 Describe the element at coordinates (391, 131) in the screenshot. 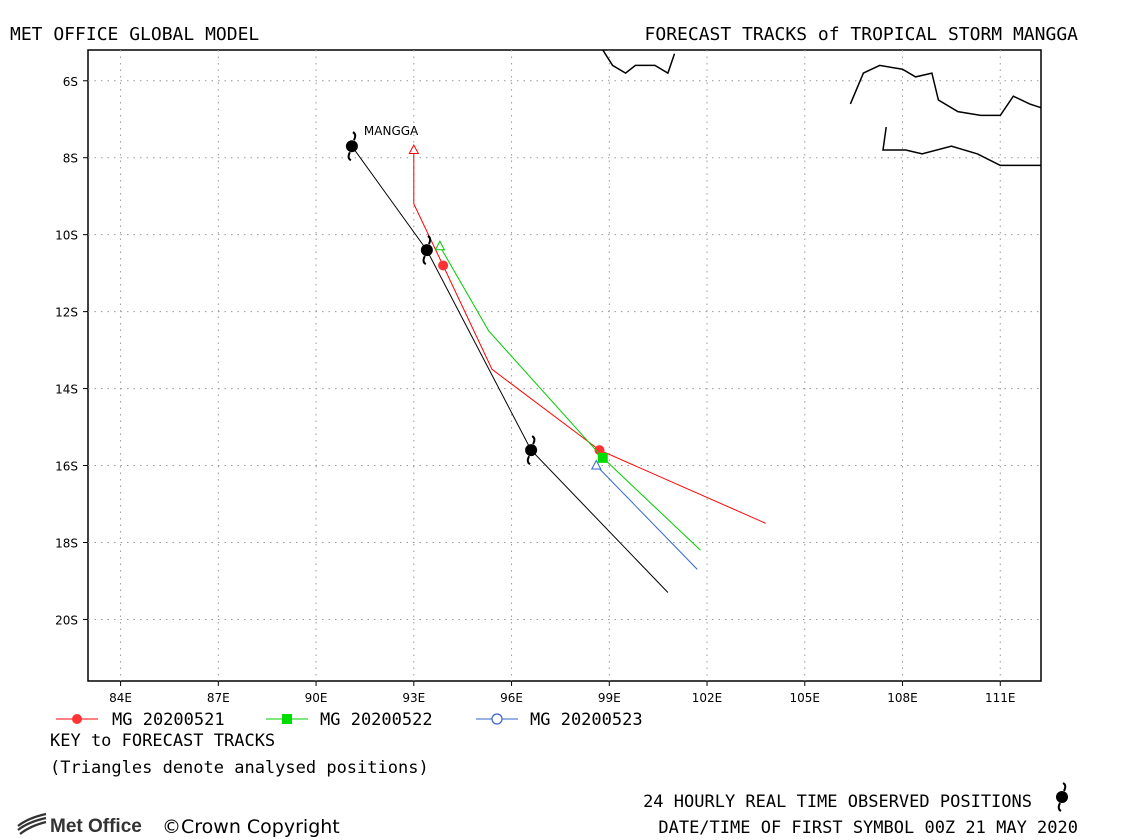

I see `storm-name-label: MANGGA` at that location.